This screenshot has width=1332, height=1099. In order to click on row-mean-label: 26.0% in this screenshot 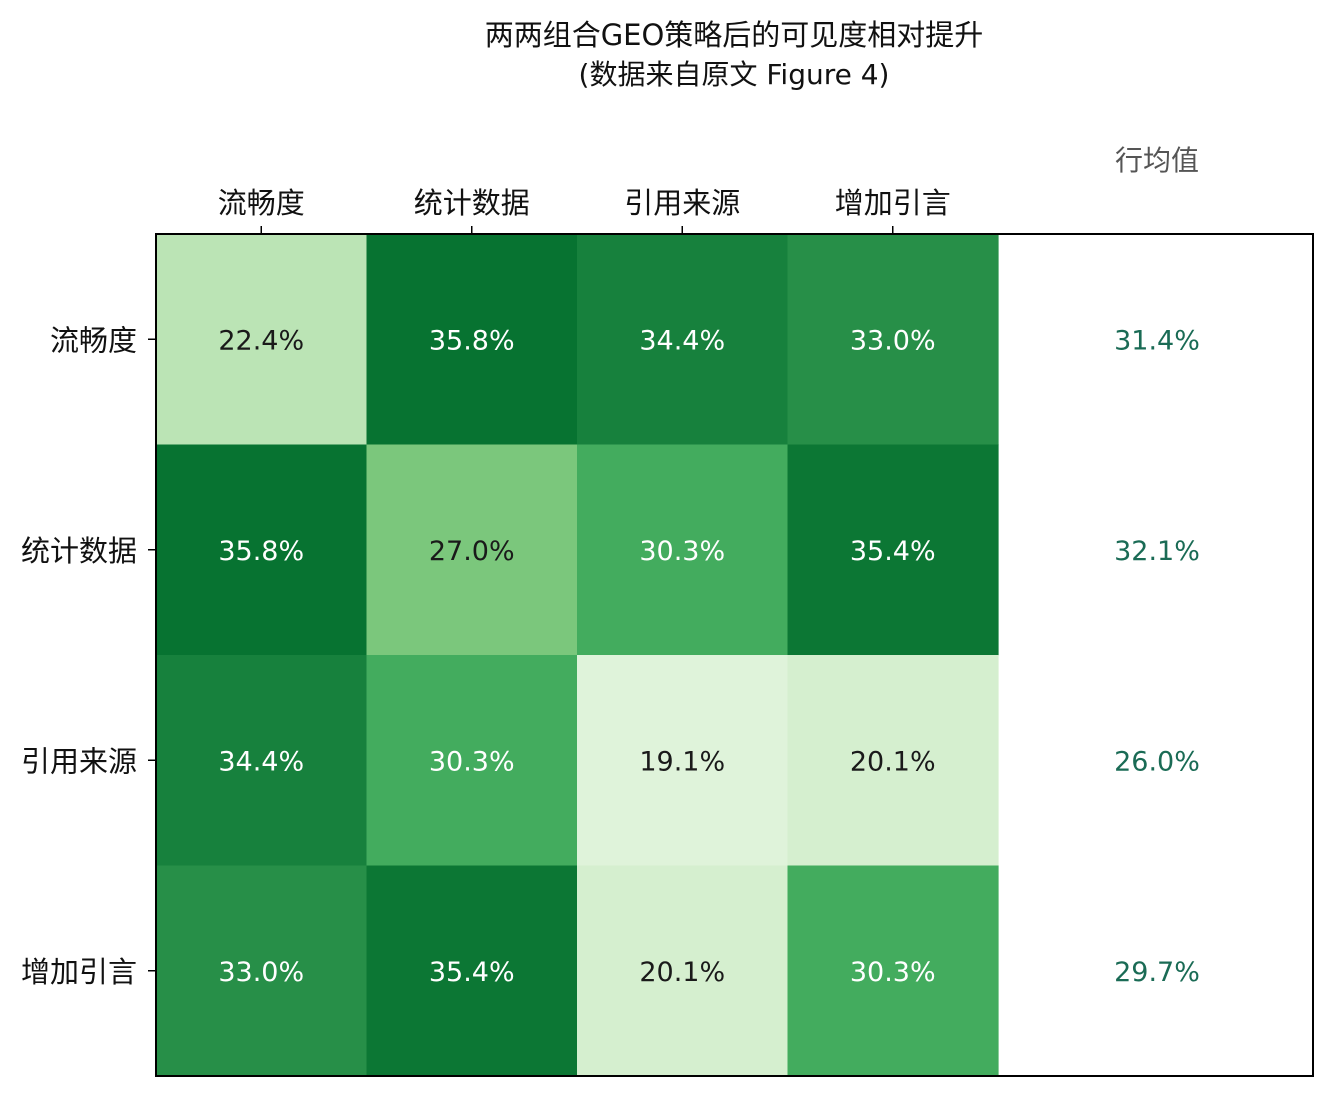, I will do `click(1157, 761)`.